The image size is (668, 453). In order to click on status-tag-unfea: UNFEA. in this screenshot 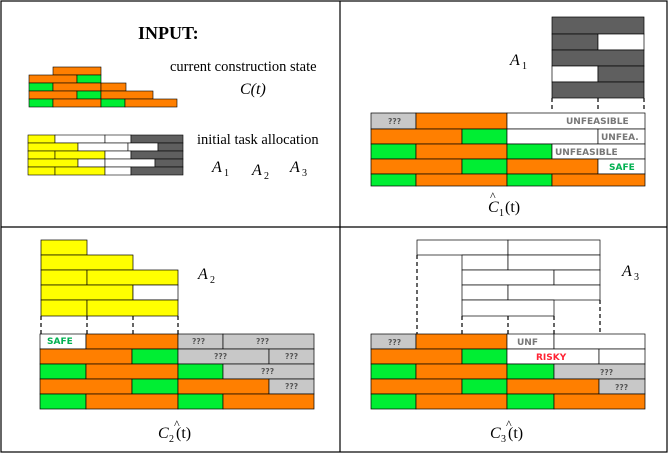, I will do `click(620, 138)`.